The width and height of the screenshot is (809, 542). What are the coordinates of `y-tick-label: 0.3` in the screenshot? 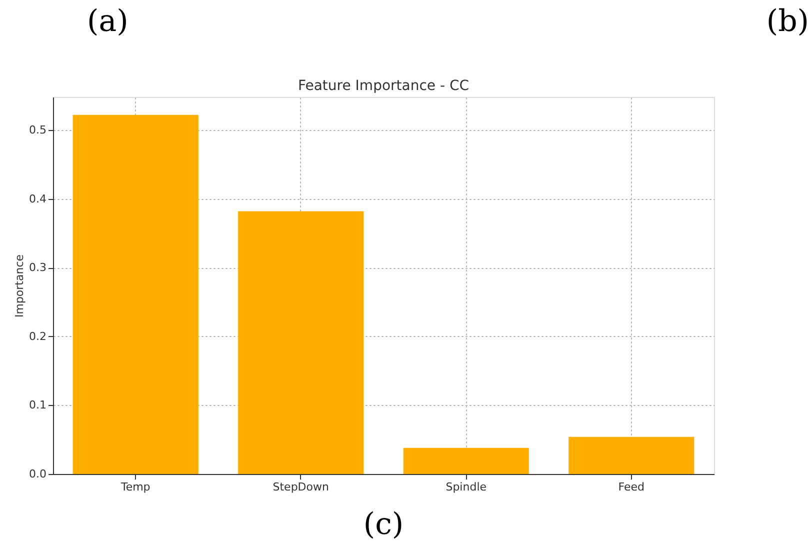 It's located at (37, 267).